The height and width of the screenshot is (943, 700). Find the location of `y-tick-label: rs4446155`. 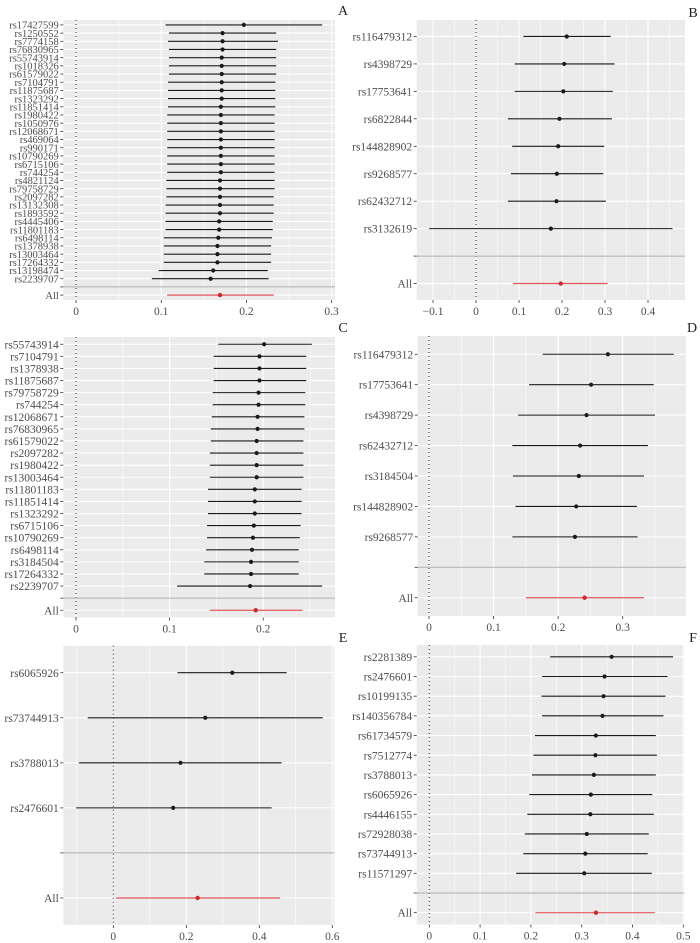

y-tick-label: rs4446155 is located at coordinates (388, 815).